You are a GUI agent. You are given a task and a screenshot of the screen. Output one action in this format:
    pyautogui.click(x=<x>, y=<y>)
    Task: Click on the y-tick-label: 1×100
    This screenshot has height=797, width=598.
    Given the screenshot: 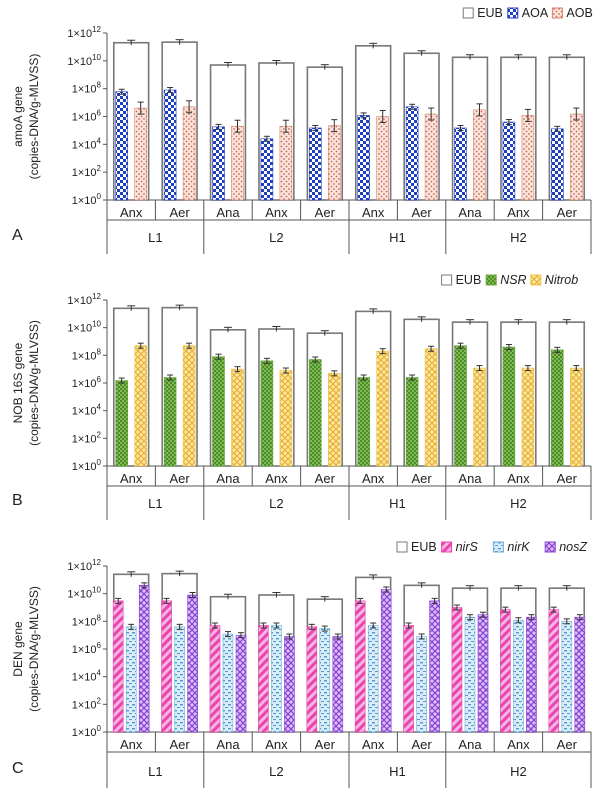 What is the action you would take?
    pyautogui.click(x=87, y=465)
    